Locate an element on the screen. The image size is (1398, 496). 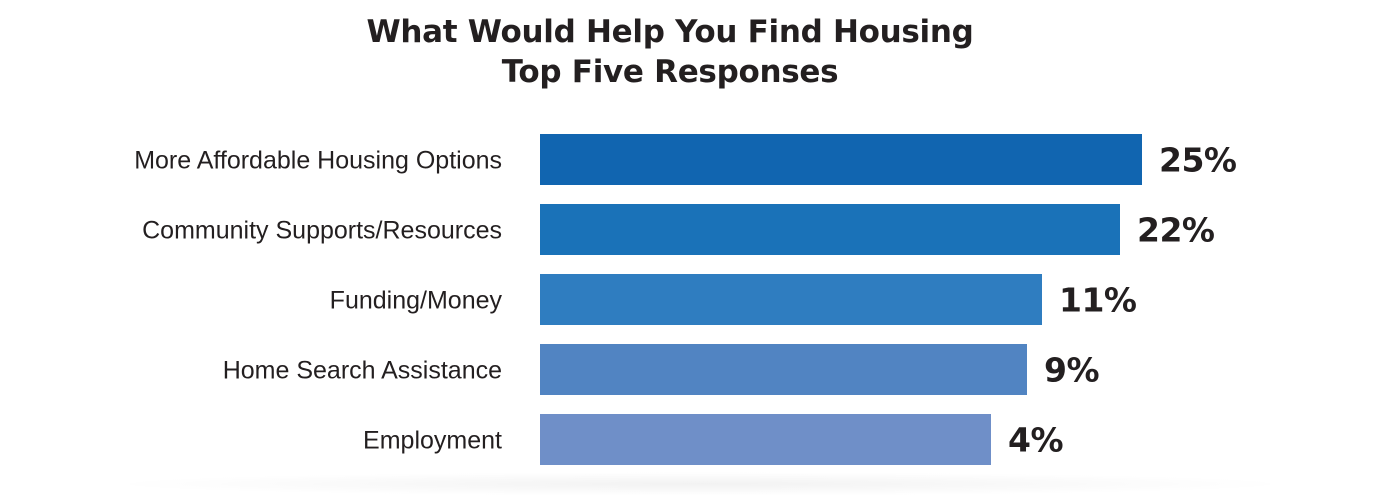
value-label: 4% is located at coordinates (1035, 440).